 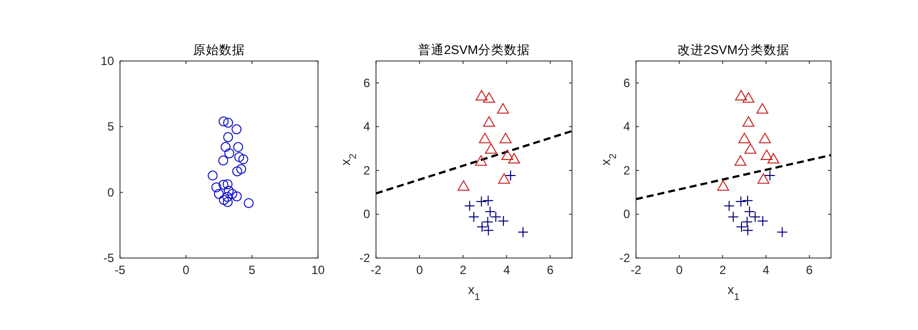 I want to click on y-tick-label: 5, so click(x=110, y=127).